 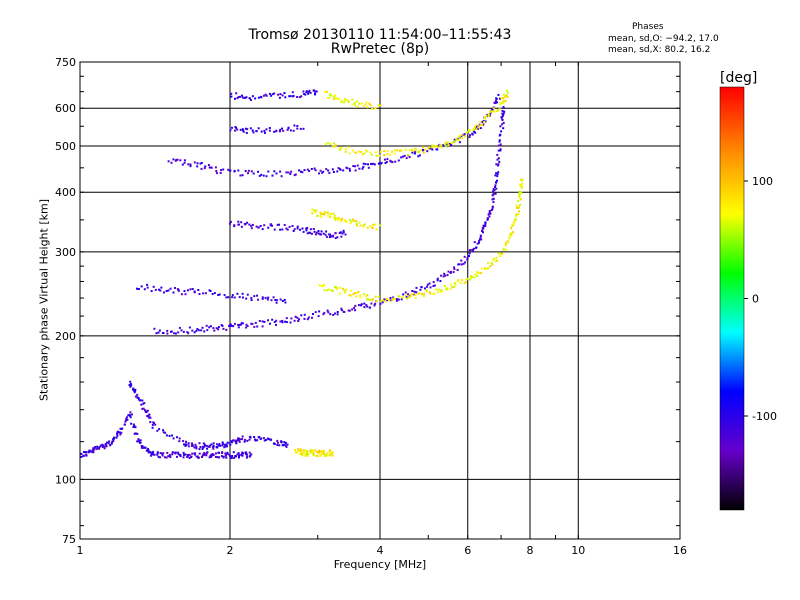 What do you see at coordinates (44, 300) in the screenshot?
I see `y-axis-label: Stationary phase Virtual Height [km]` at bounding box center [44, 300].